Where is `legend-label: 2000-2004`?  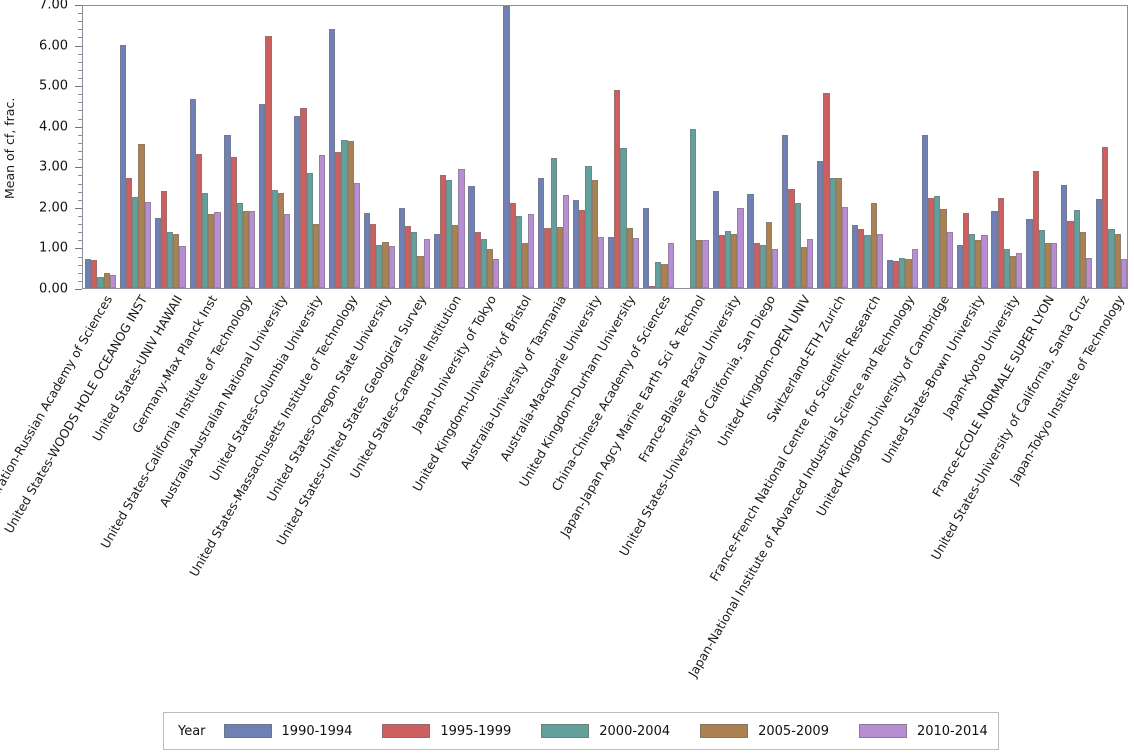 legend-label: 2000-2004 is located at coordinates (635, 731).